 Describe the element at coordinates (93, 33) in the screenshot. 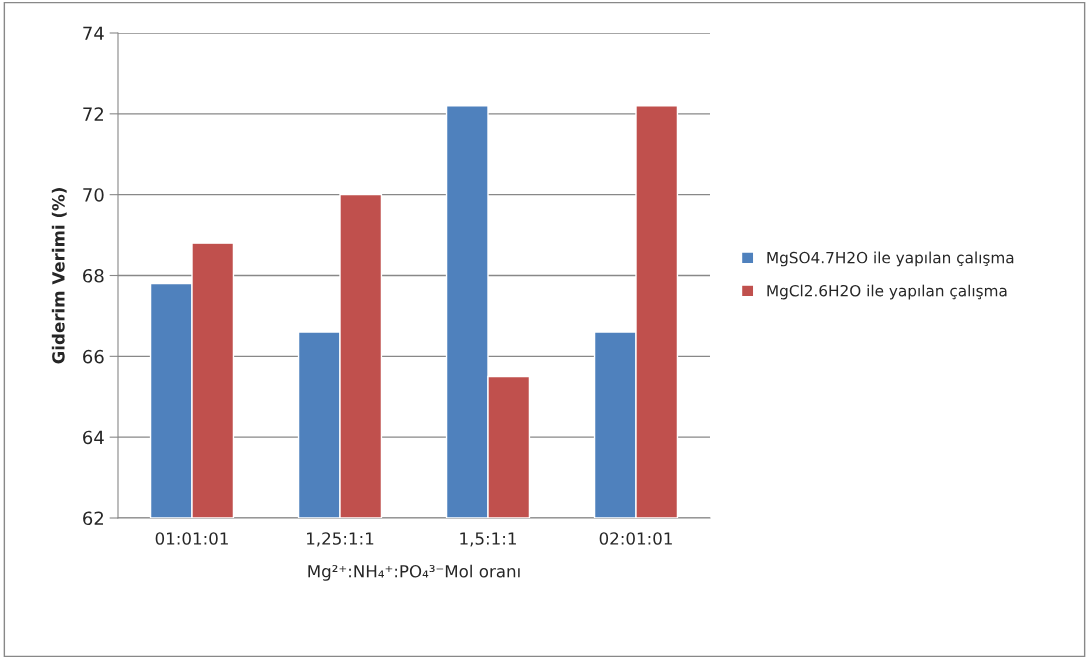

I see `y-tick-label: 74` at that location.